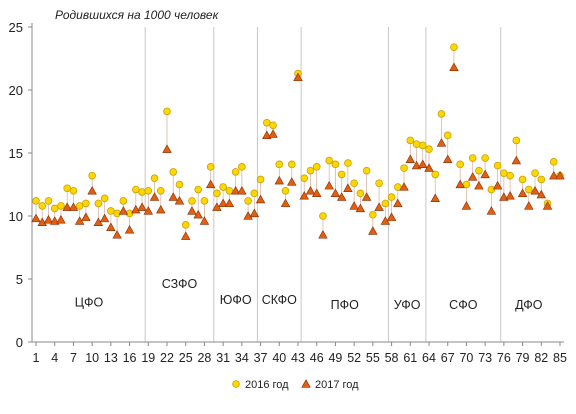  Describe the element at coordinates (485, 358) in the screenshot. I see `x-tick-label: 73` at that location.